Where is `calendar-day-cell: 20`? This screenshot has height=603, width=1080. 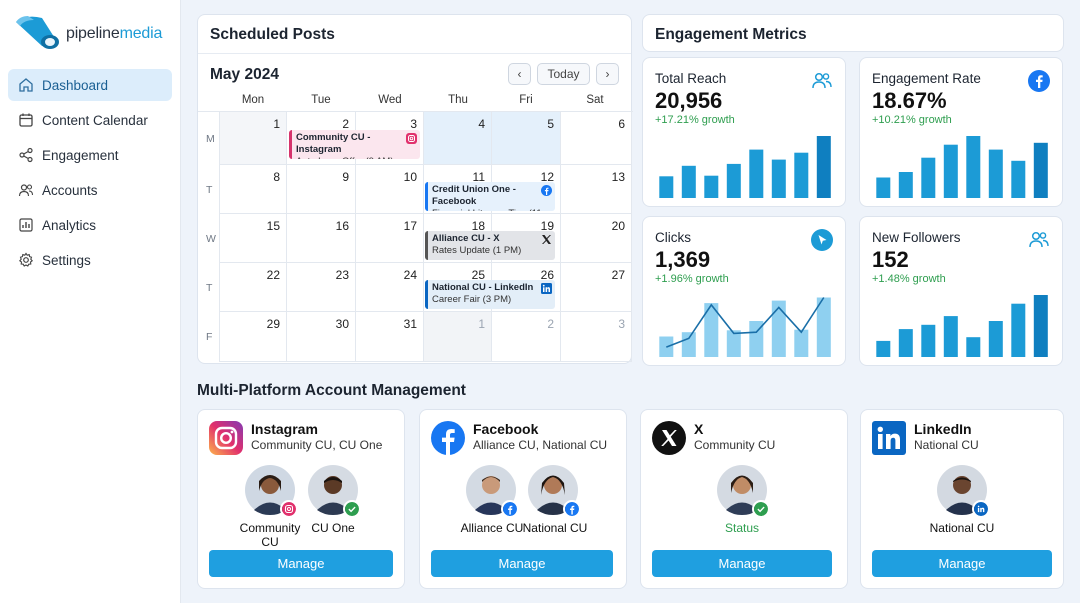 calendar-day-cell: 20 is located at coordinates (596, 238).